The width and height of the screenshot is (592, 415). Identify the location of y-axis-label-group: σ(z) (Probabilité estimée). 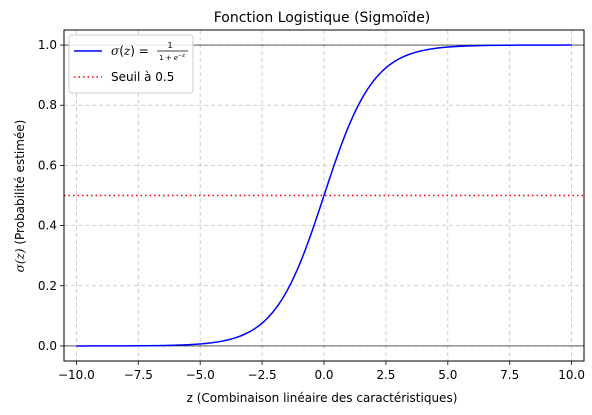
(20, 196).